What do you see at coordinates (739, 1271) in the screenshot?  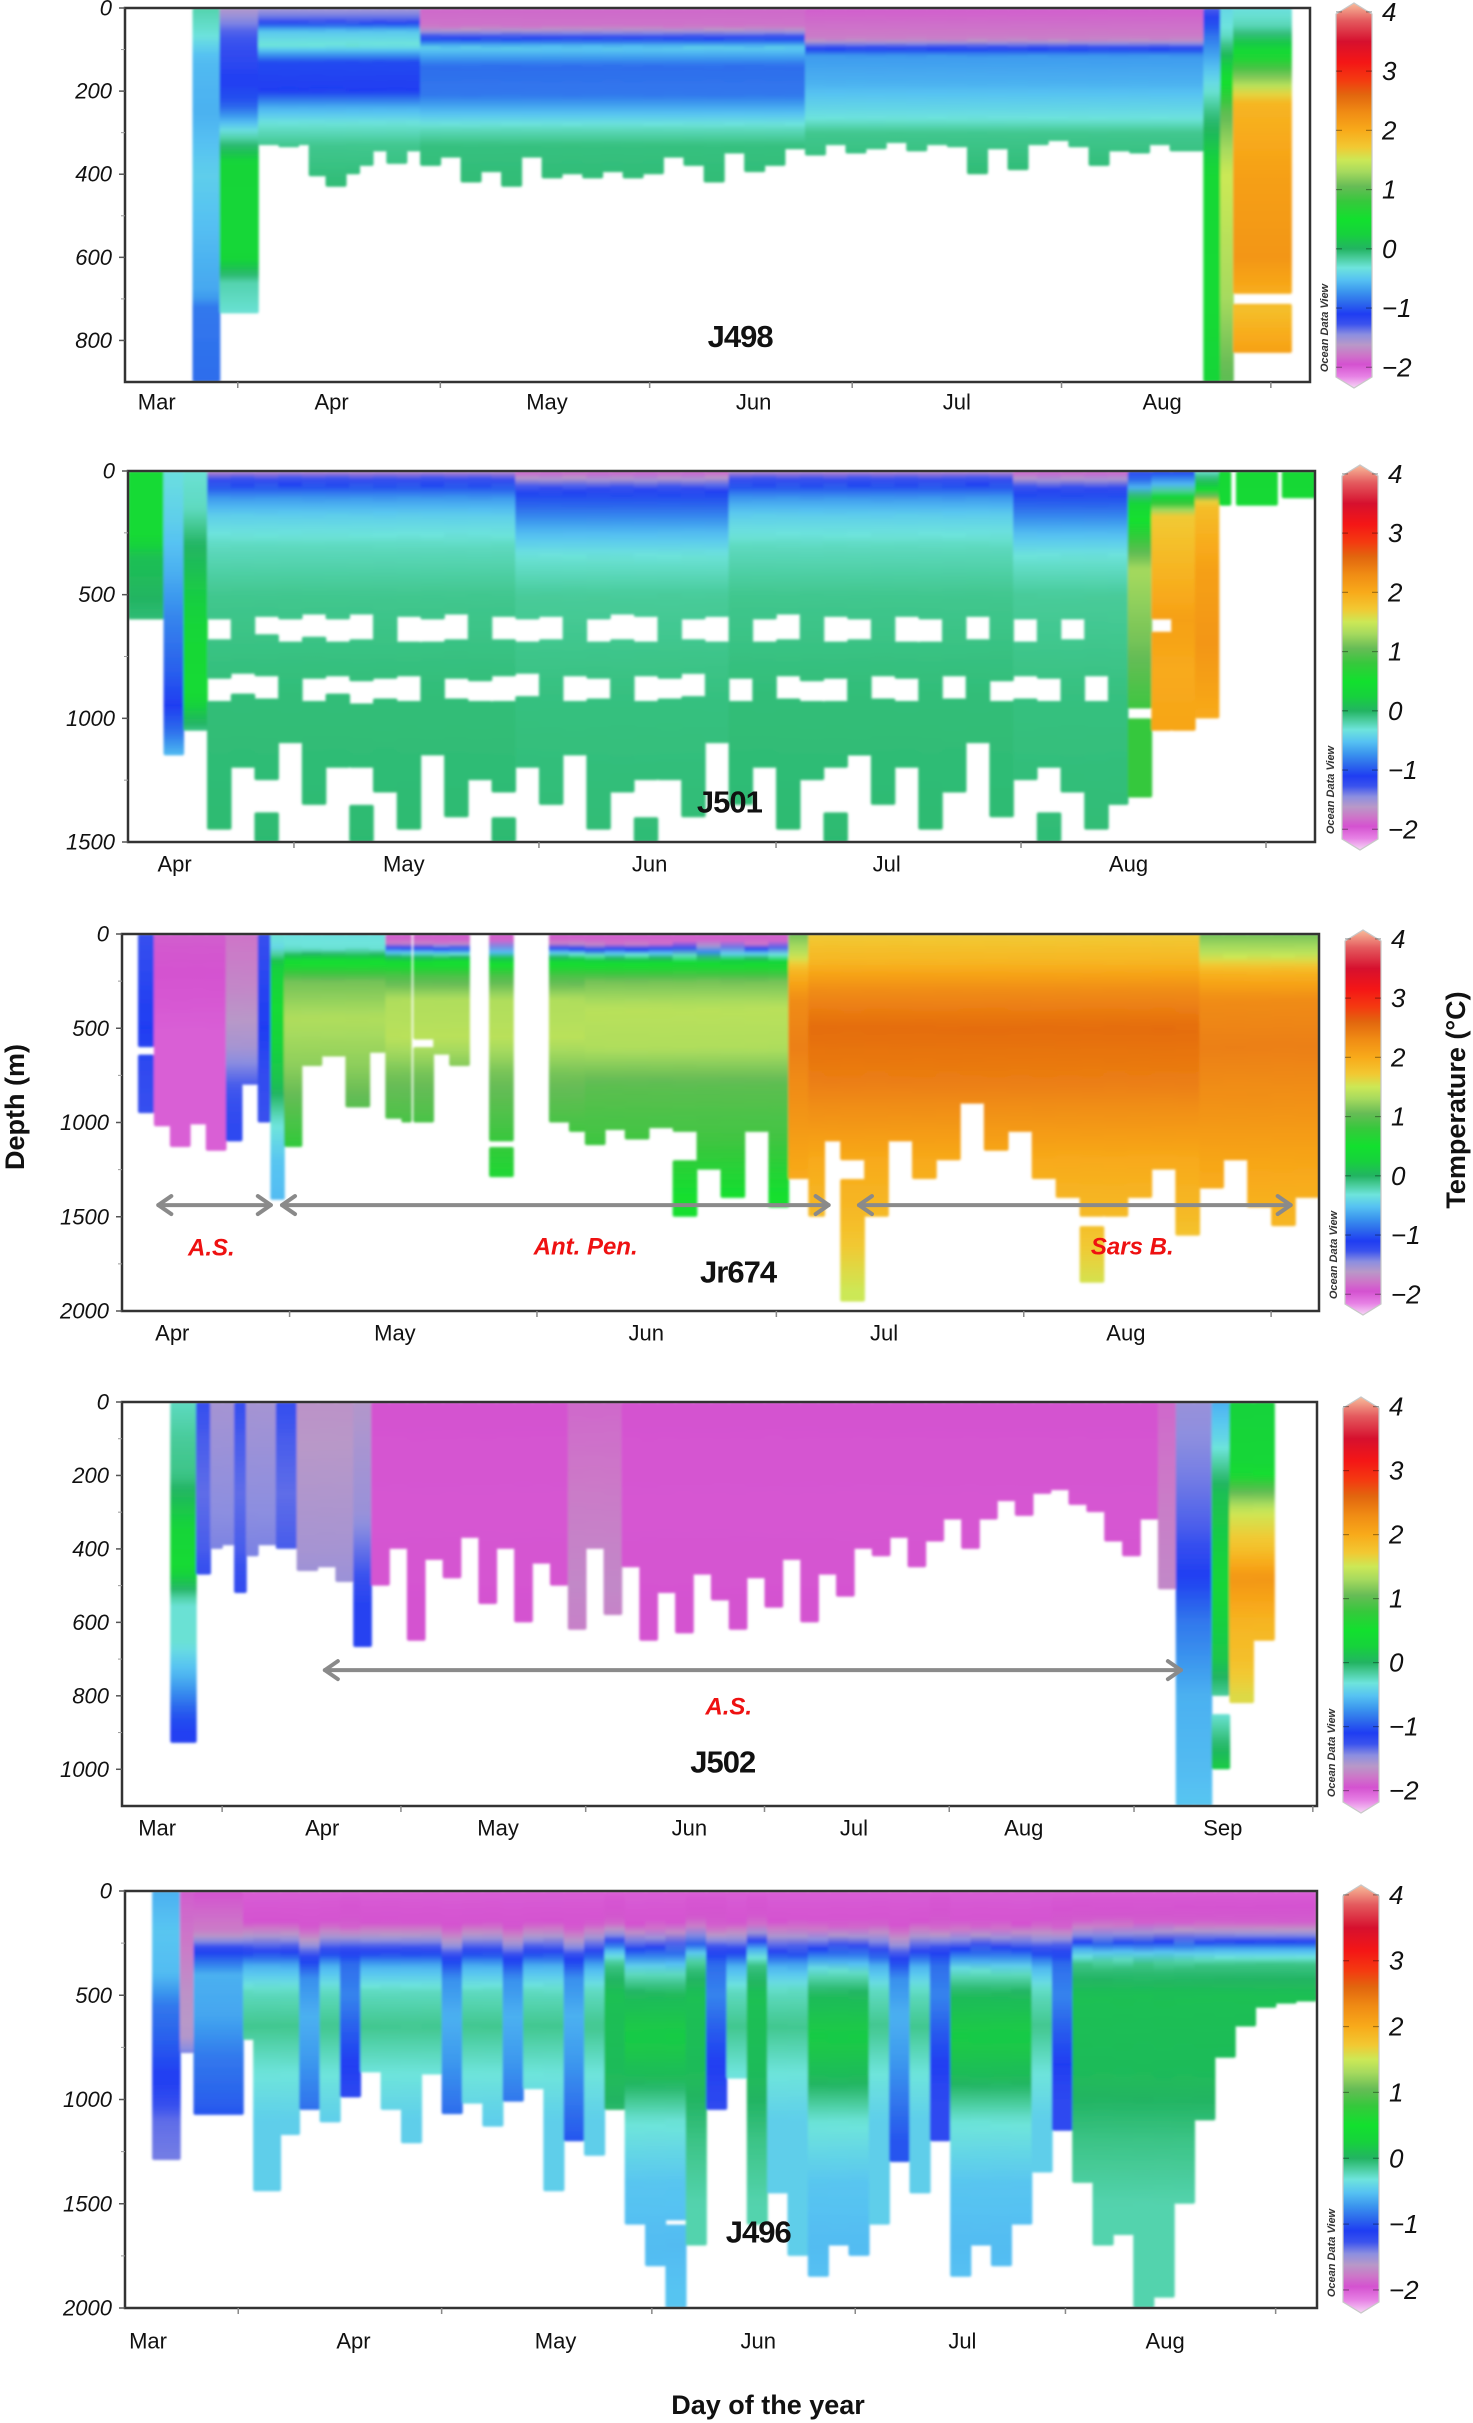 I see `panel-label: Jr674` at bounding box center [739, 1271].